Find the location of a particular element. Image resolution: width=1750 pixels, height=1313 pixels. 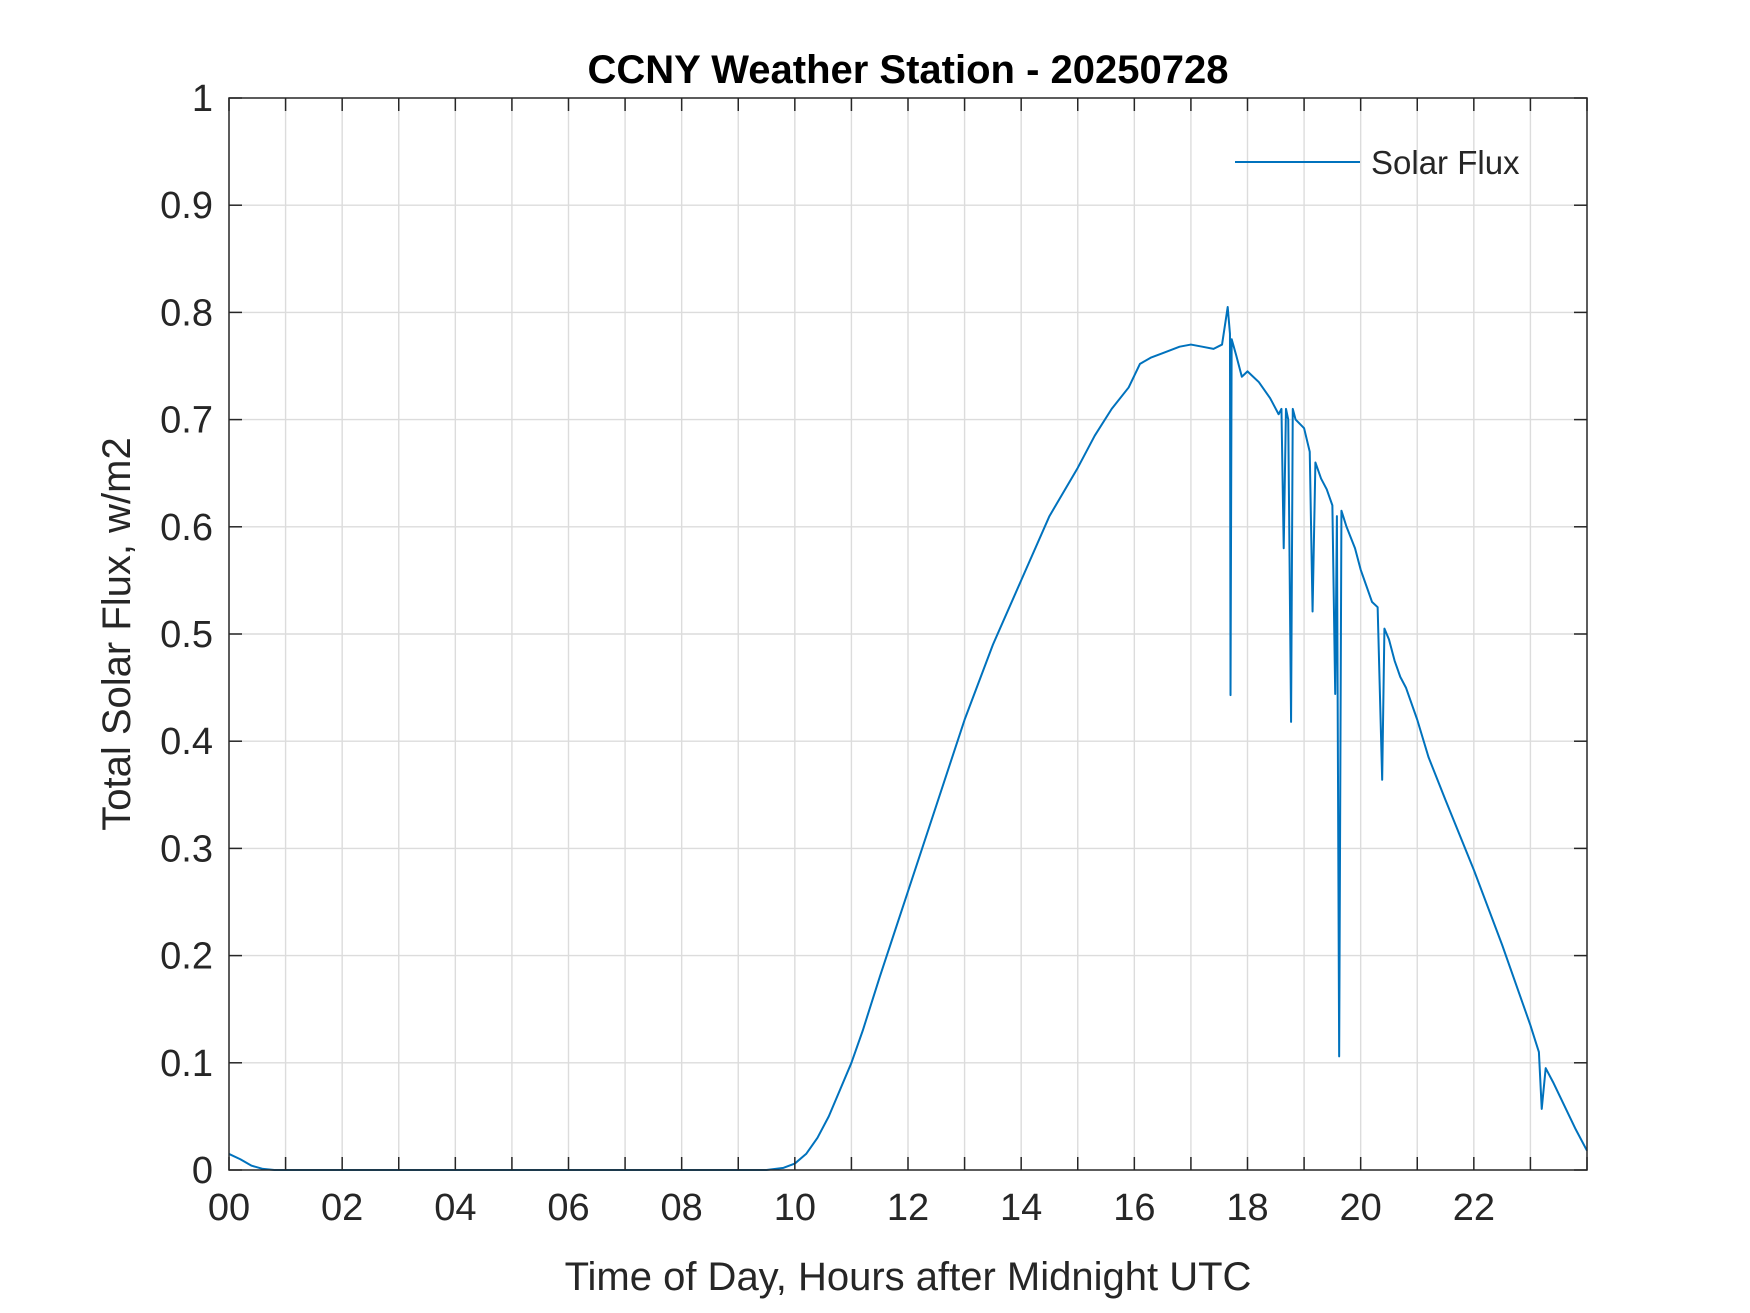

x-tick-label: 18 is located at coordinates (1247, 1208).